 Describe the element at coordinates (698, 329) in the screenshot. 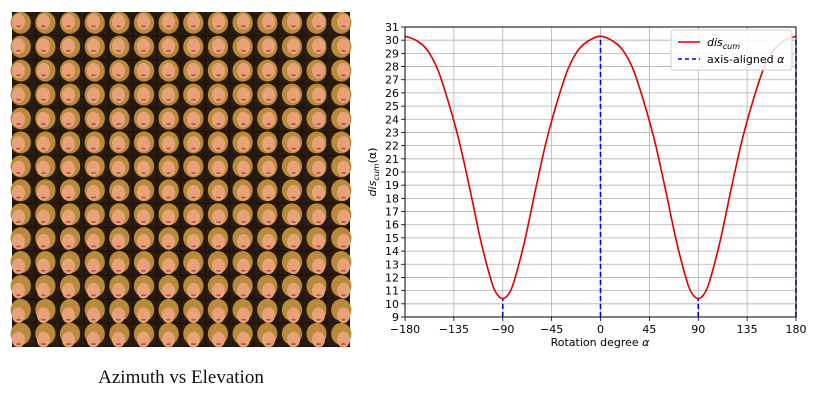

I see `x-tick-label: 90` at that location.